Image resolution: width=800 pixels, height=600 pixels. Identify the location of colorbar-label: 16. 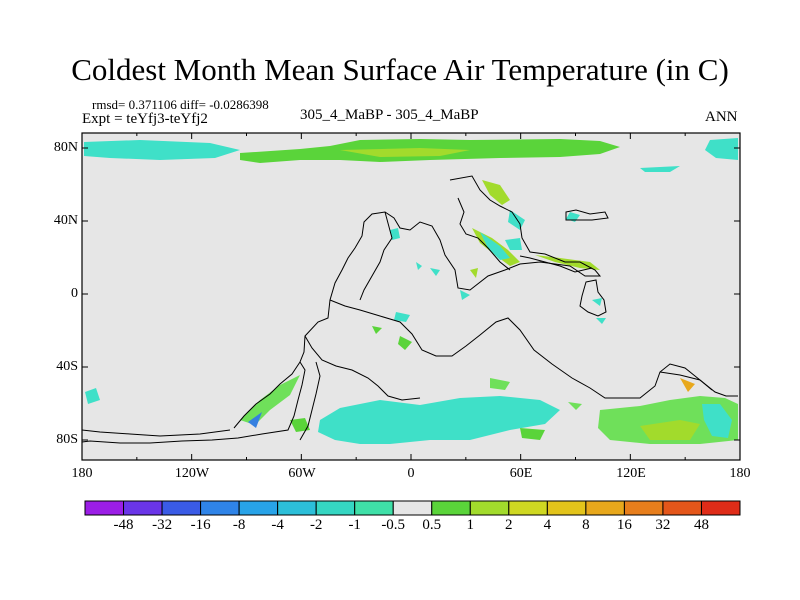
(624, 525).